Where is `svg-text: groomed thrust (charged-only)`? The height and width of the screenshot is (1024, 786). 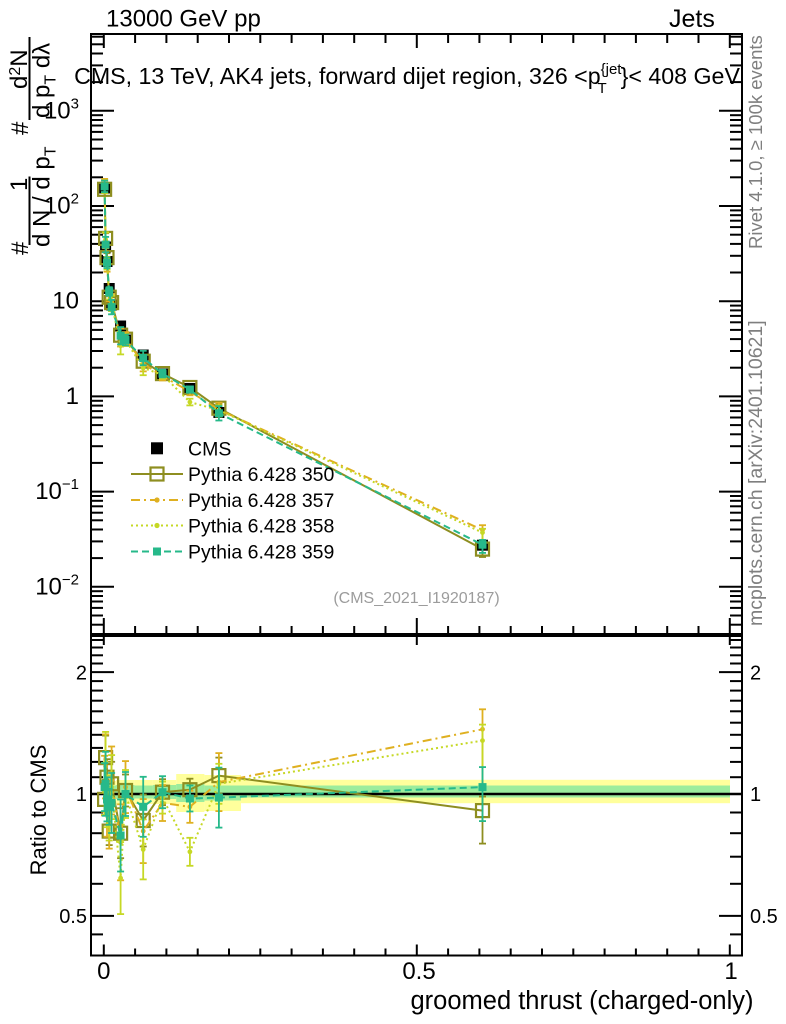 svg-text: groomed thrust (charged-only) is located at coordinates (582, 1001).